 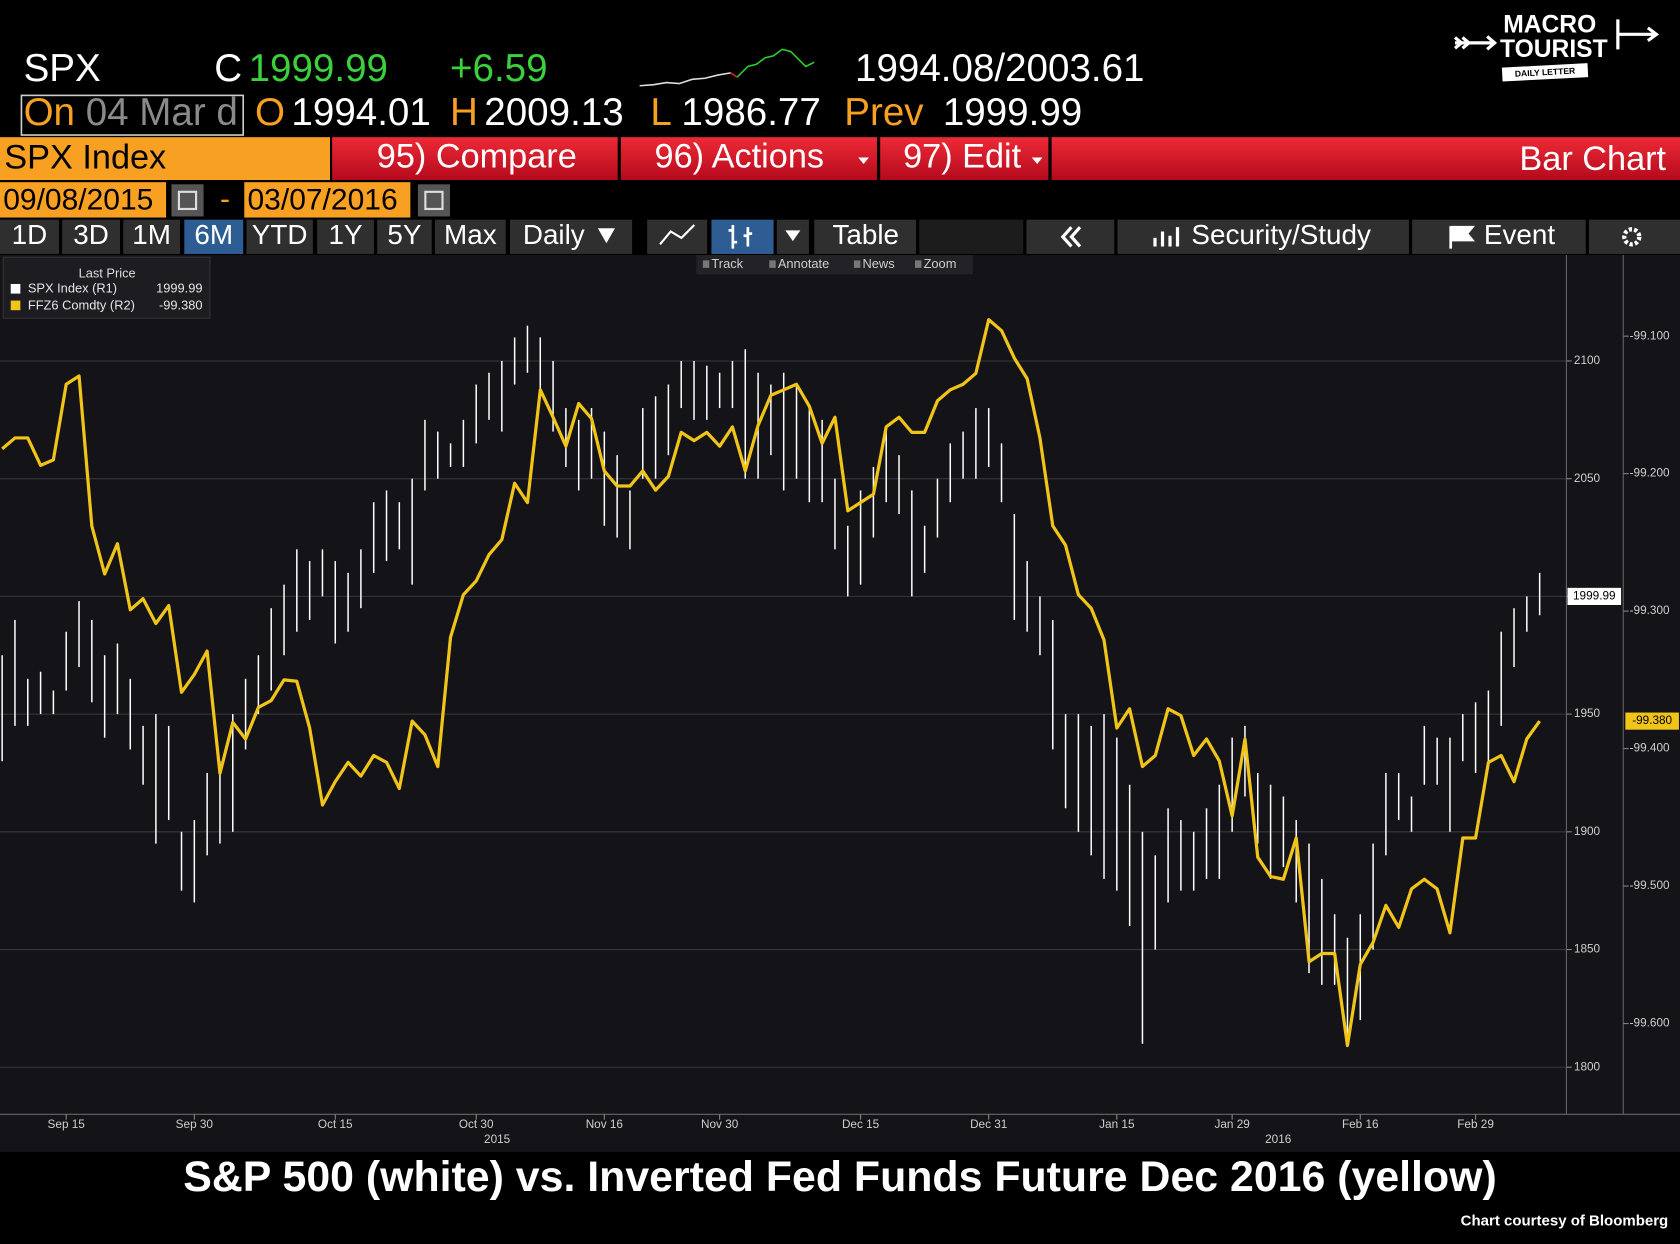 I want to click on sparkline-past, so click(x=685, y=79).